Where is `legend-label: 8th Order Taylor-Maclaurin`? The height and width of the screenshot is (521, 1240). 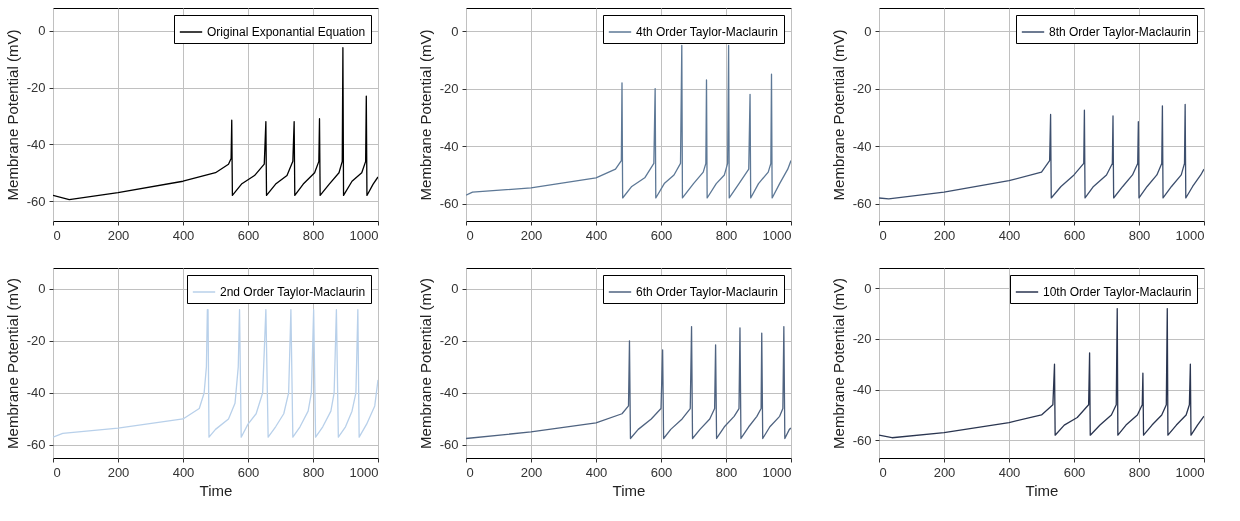 legend-label: 8th Order Taylor-Maclaurin is located at coordinates (1120, 32).